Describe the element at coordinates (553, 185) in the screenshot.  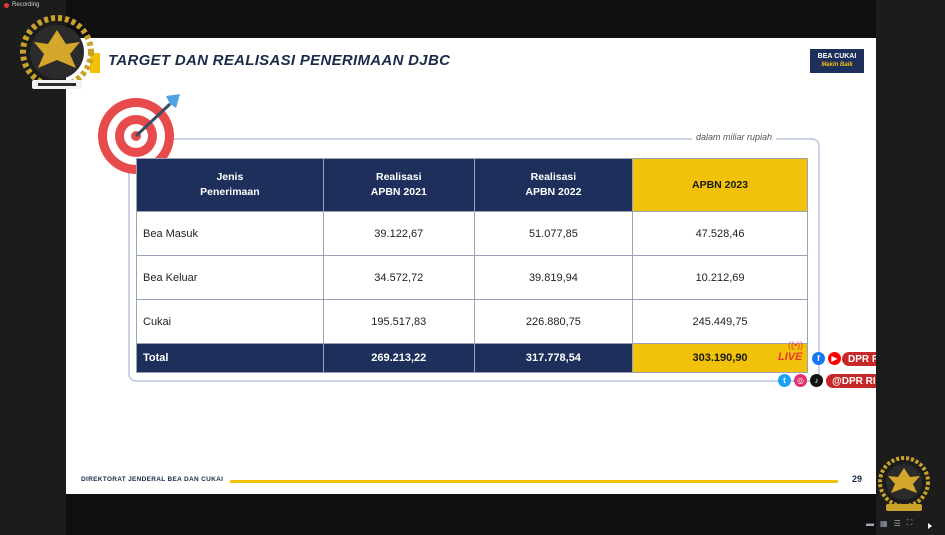
I see `header-realisasi-2022: Realisasi APBN 2022` at that location.